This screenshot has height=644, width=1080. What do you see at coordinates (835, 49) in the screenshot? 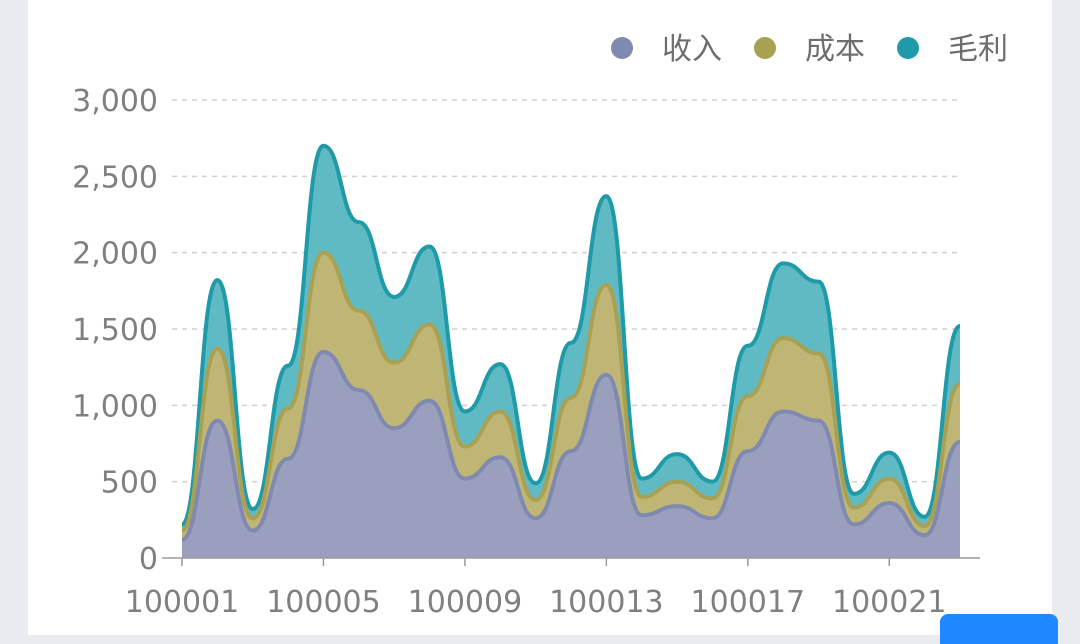
I see `legend-label-成本: 成本` at bounding box center [835, 49].